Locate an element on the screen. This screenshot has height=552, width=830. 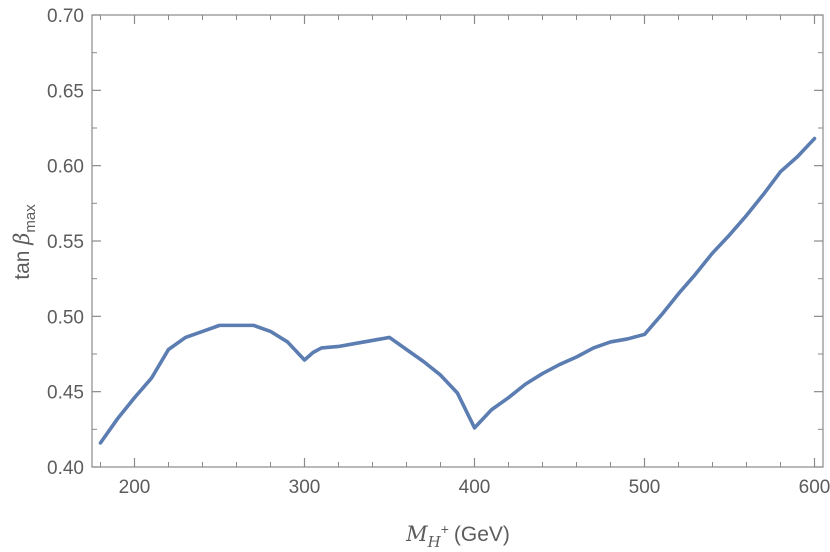
x-label-unit: (GeV) is located at coordinates (482, 534).